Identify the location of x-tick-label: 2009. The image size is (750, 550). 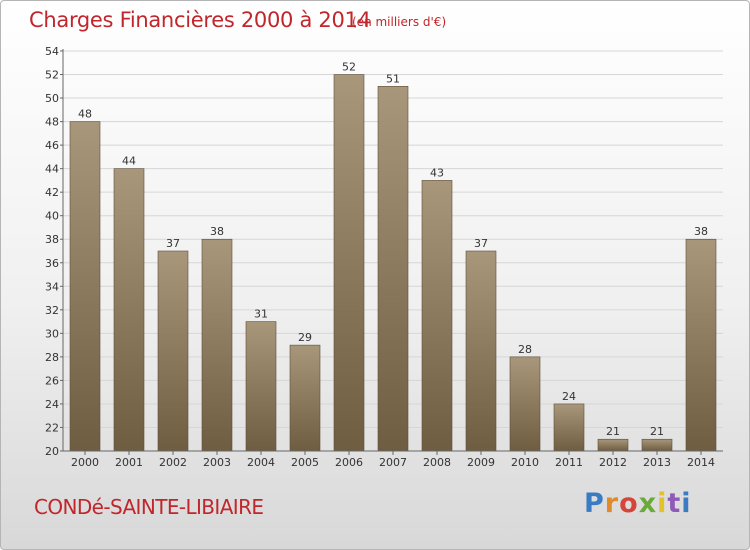
(481, 462).